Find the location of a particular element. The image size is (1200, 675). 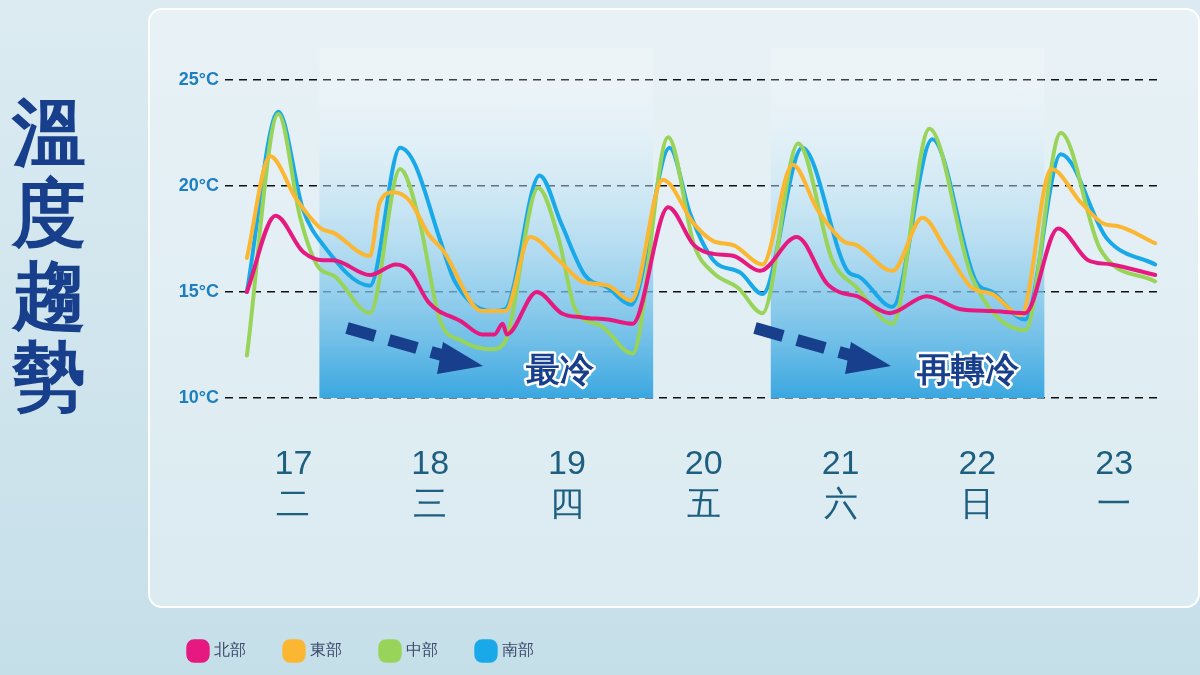

line-series is located at coordinates (701, 271).